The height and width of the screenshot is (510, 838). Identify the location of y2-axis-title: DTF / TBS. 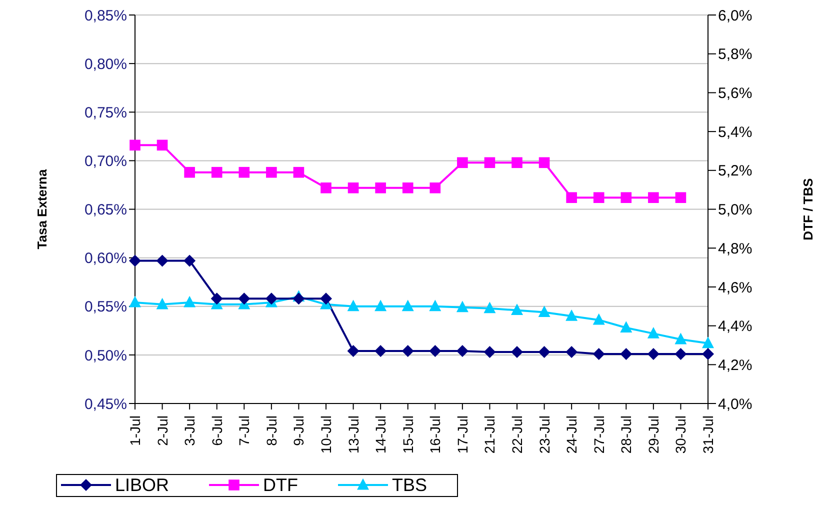
(808, 209).